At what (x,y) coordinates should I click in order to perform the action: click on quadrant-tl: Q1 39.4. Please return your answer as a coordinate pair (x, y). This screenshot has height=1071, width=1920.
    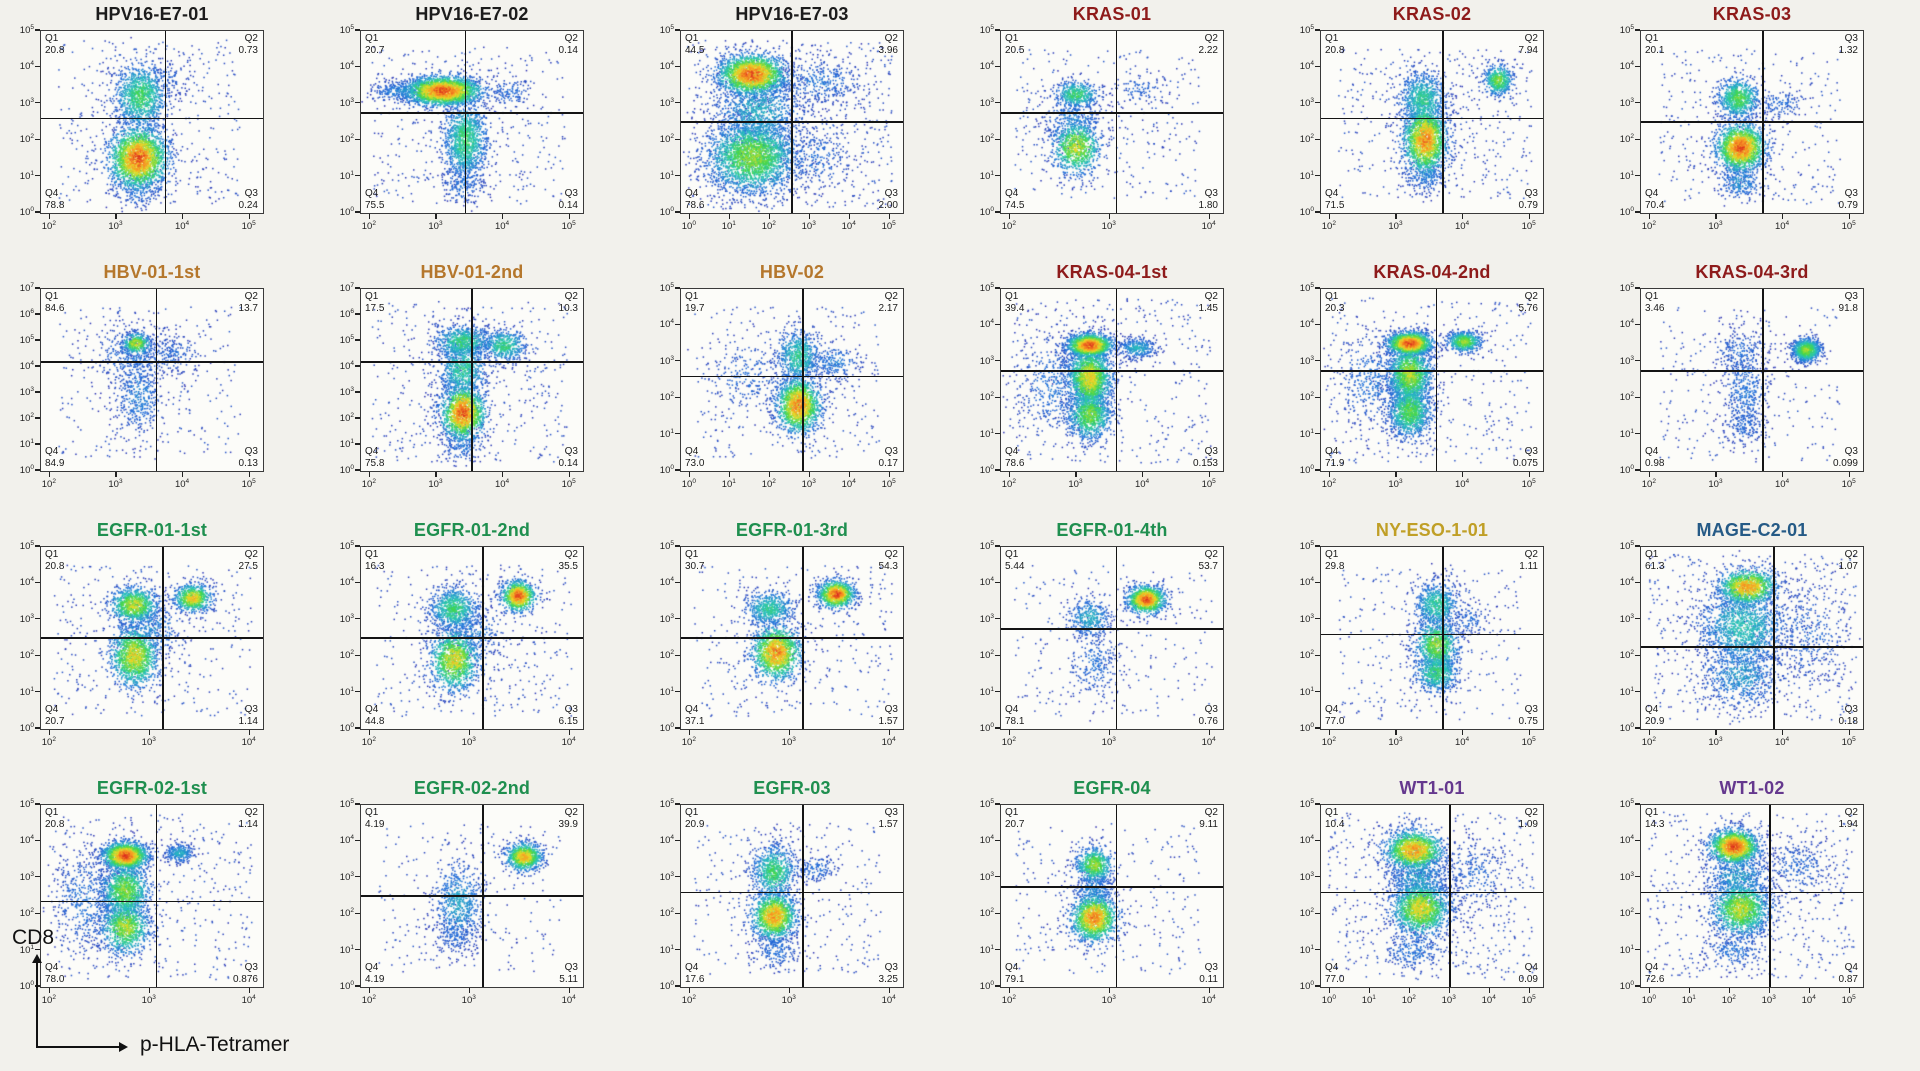
    Looking at the image, I should click on (1014, 303).